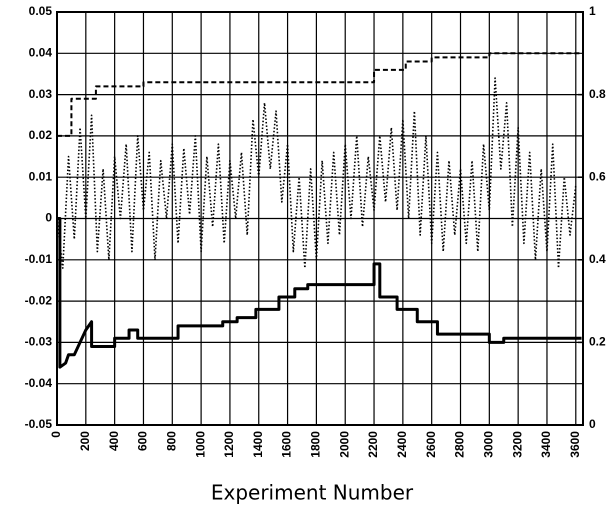 The image size is (615, 508). What do you see at coordinates (373, 444) in the screenshot?
I see `x-tick-label: 2200` at bounding box center [373, 444].